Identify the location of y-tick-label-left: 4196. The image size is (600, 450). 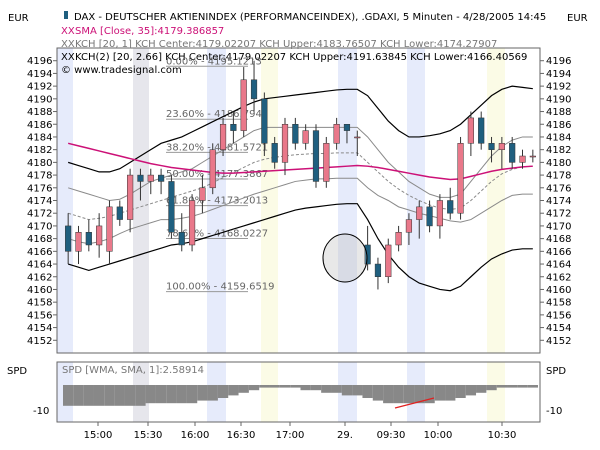
(39, 61).